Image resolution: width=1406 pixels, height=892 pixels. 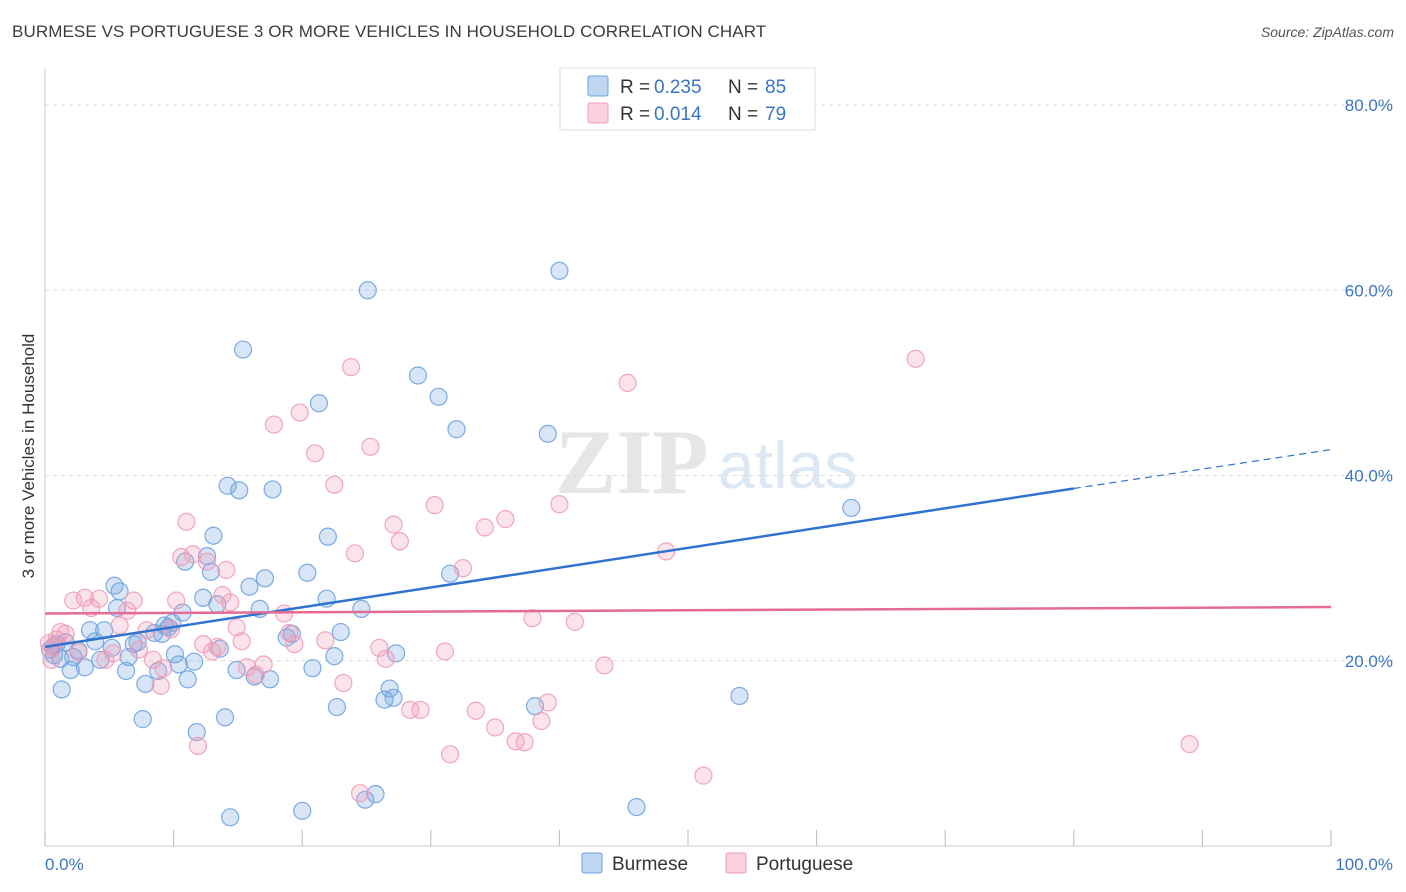 I want to click on legend-r-value-burmese: 0.235, so click(x=678, y=87).